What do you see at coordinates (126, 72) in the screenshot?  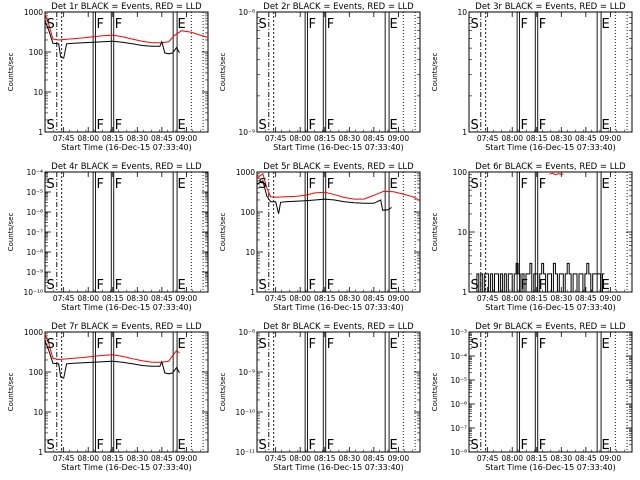 I see `plot-frame` at bounding box center [126, 72].